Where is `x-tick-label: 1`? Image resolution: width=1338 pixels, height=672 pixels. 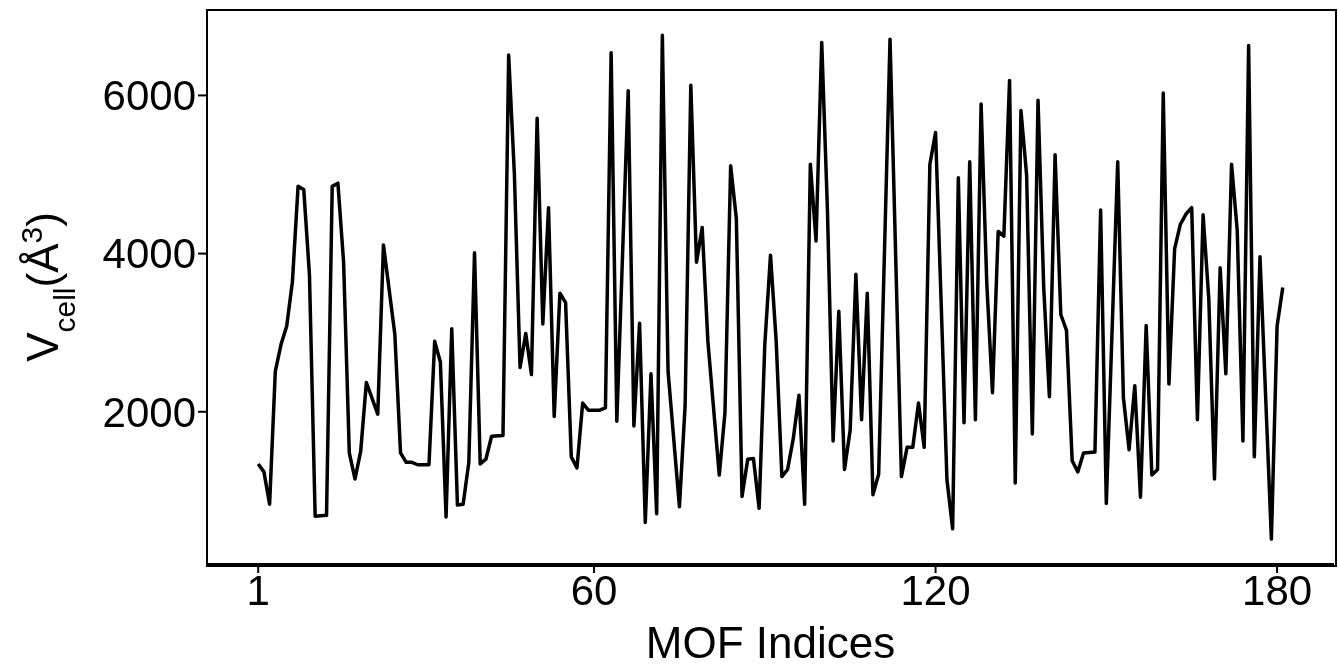 x-tick-label: 1 is located at coordinates (258, 590).